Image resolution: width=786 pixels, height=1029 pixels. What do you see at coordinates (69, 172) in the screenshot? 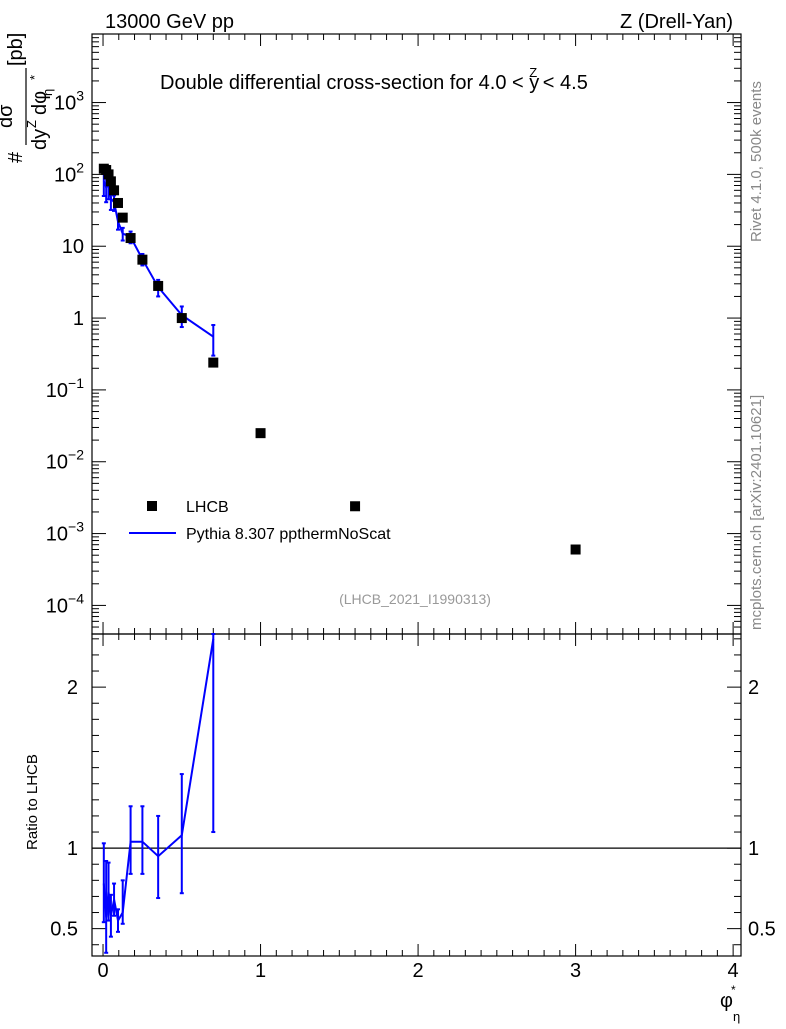
I see `main-y-tick-label: 10²` at bounding box center [69, 172].